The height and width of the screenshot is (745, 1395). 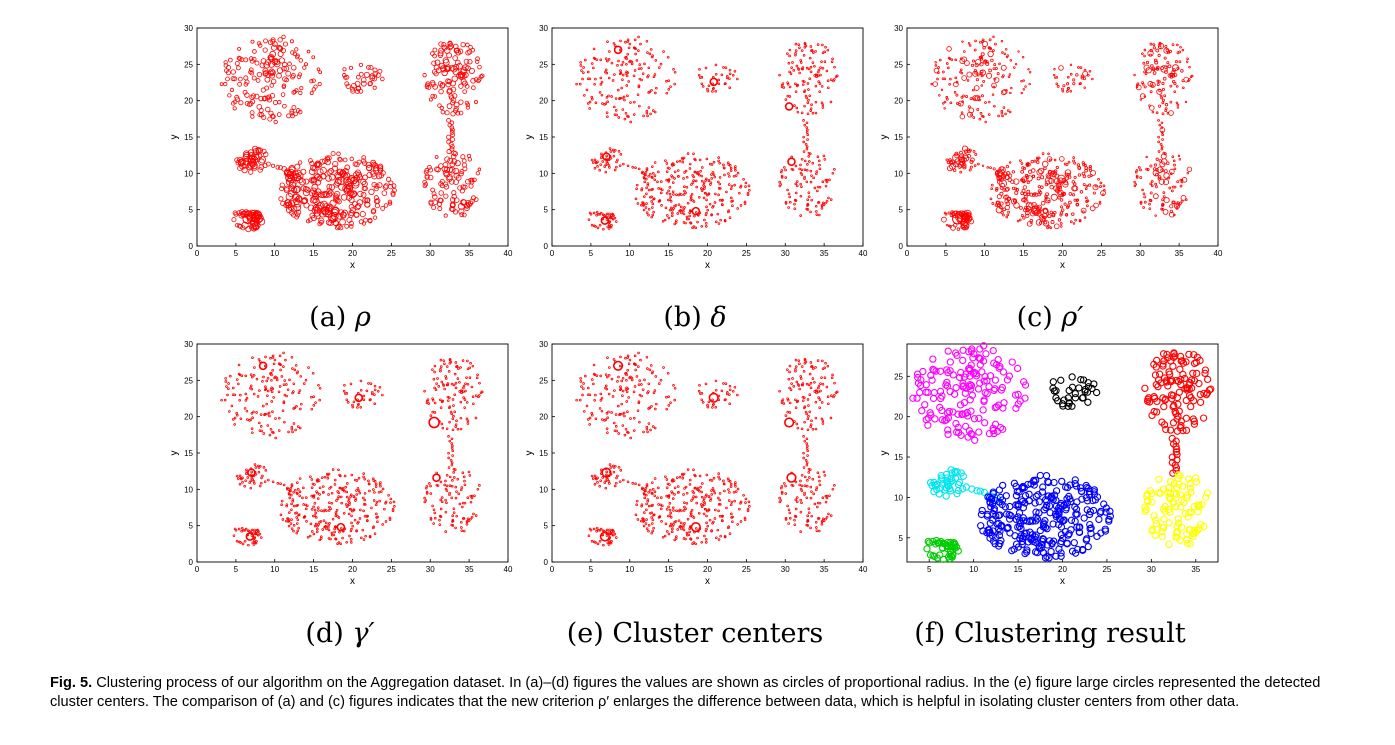 I want to click on x-tick-label: 15, so click(x=668, y=253).